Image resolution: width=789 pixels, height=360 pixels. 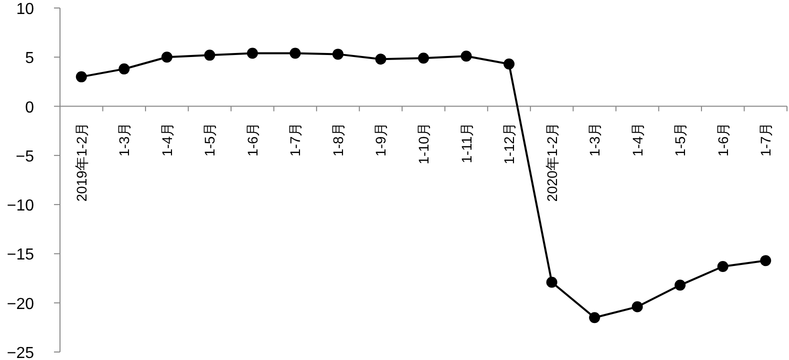 What do you see at coordinates (25, 157) in the screenshot?
I see `y-tick-label: −5` at bounding box center [25, 157].